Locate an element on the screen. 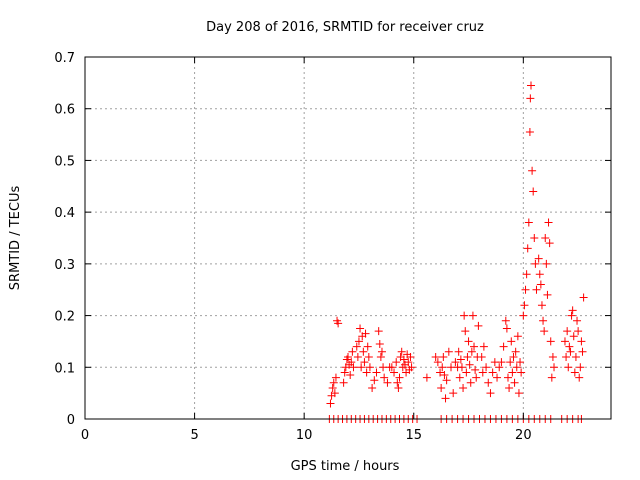 This screenshot has width=640, height=480. y-axis-label: SRMTID / TECUs is located at coordinates (15, 238).